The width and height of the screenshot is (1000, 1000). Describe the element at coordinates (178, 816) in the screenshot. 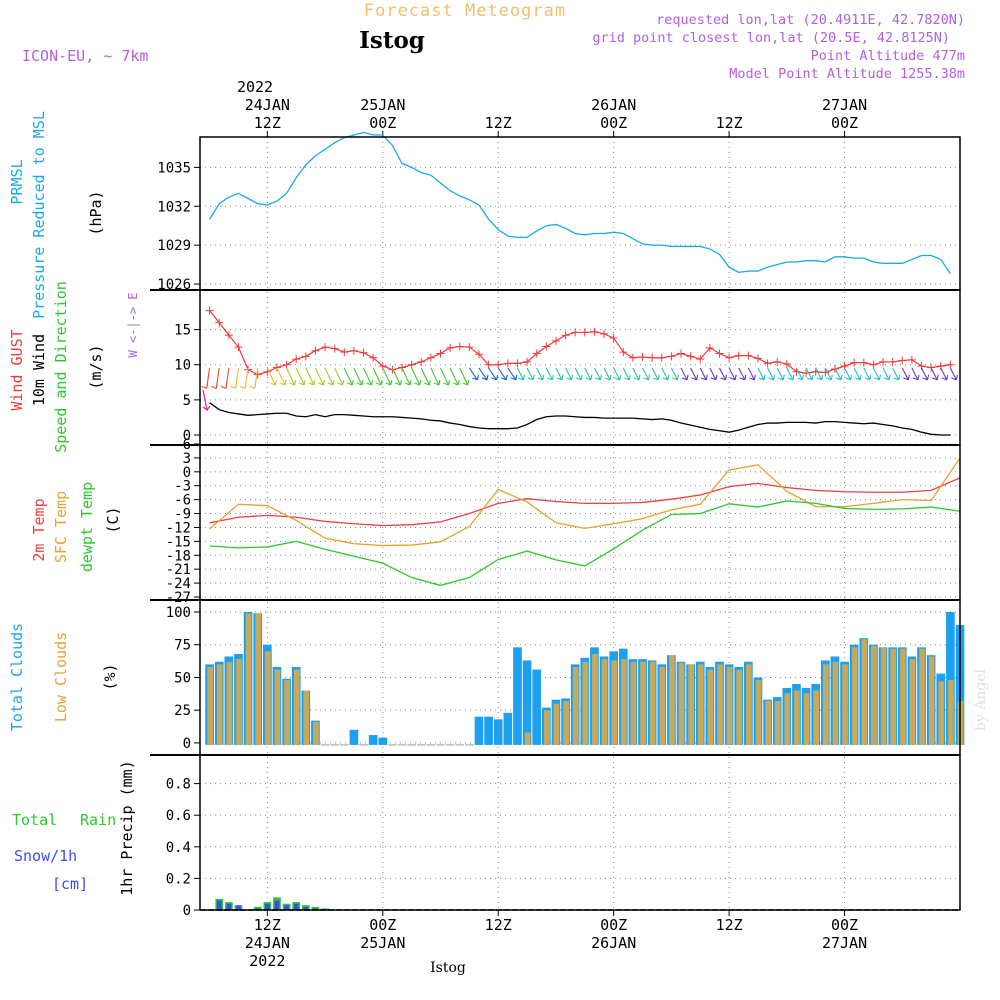

I see `y-tick-label: 0.6` at that location.